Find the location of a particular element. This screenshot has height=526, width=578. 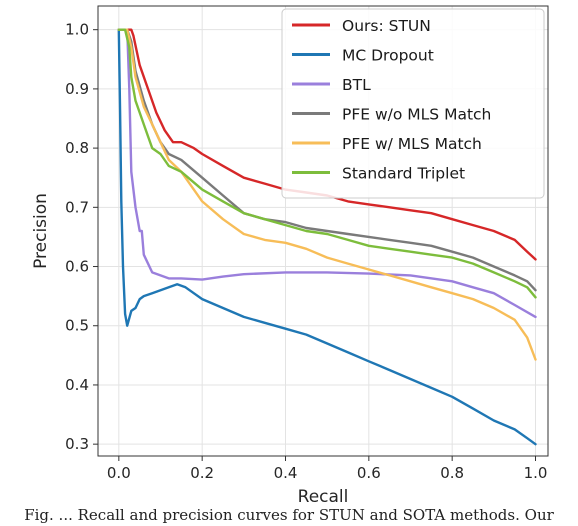

x-tick-label: 0.2 is located at coordinates (202, 473).